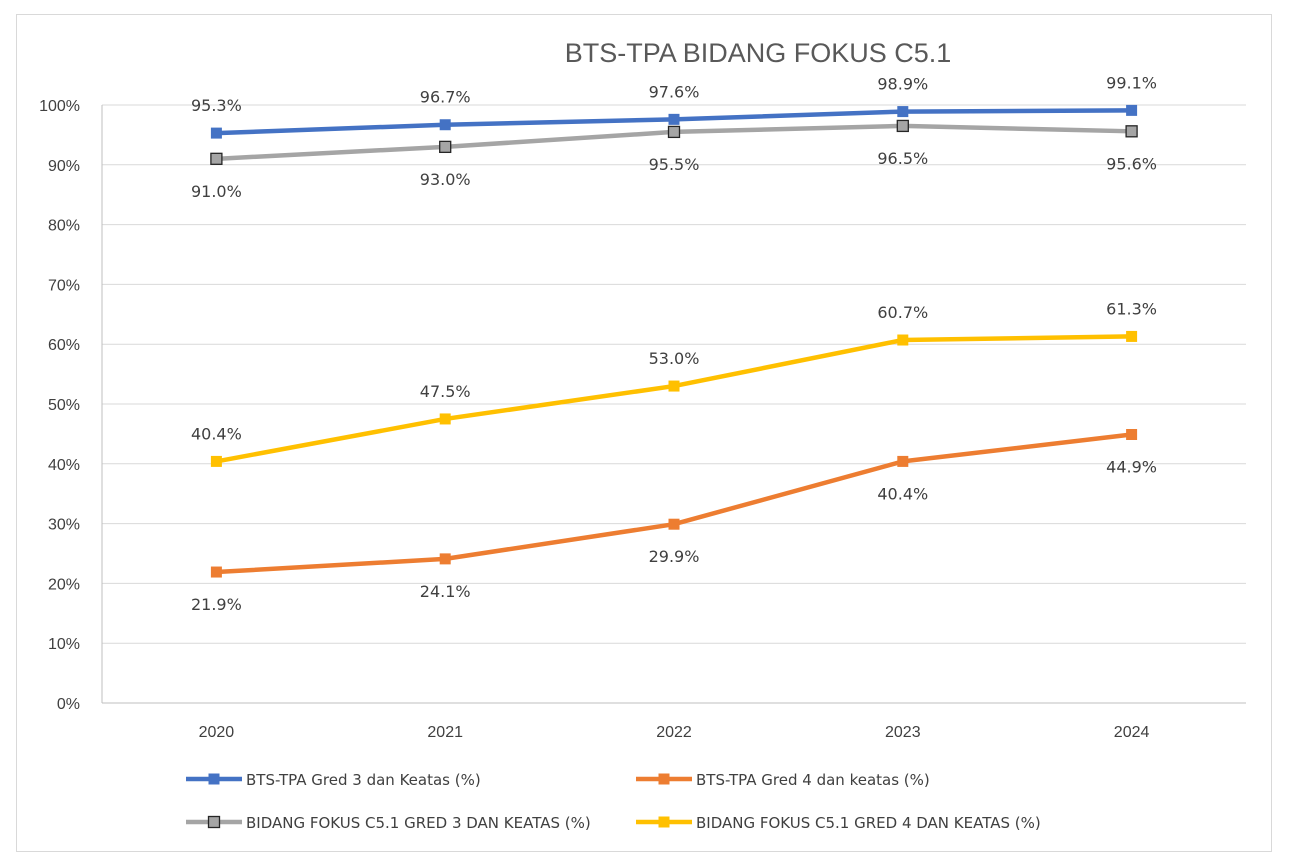 Image resolution: width=1290 pixels, height=862 pixels. What do you see at coordinates (59, 106) in the screenshot?
I see `y-tick-label: 100%` at bounding box center [59, 106].